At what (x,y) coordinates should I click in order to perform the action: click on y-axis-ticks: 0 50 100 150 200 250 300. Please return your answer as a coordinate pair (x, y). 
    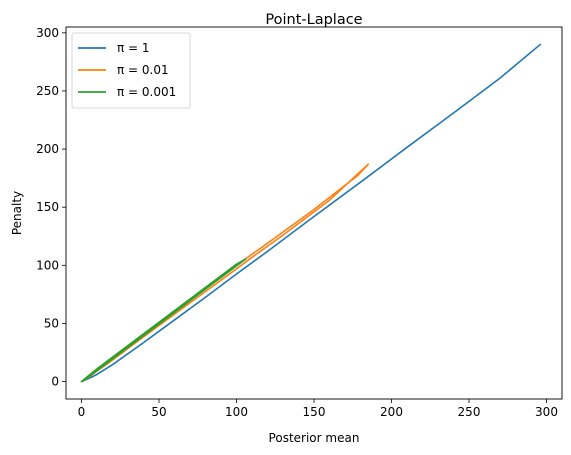
    Looking at the image, I should click on (51, 207).